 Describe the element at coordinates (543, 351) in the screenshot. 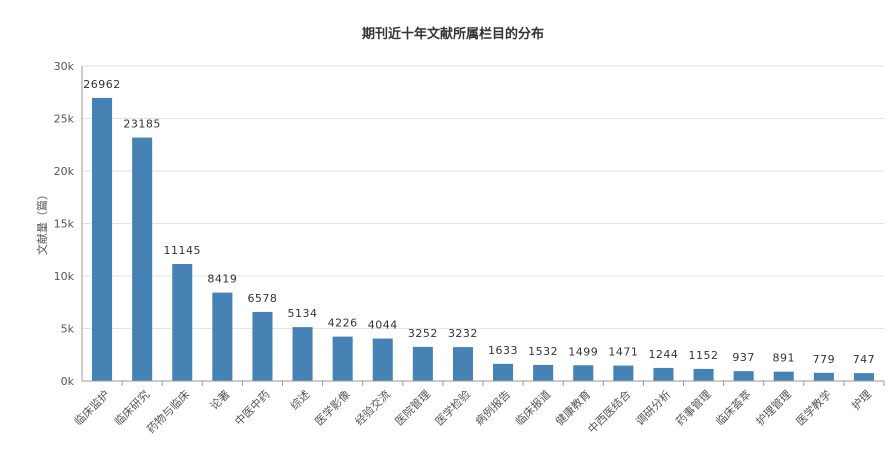

I see `data-label: 1532` at that location.